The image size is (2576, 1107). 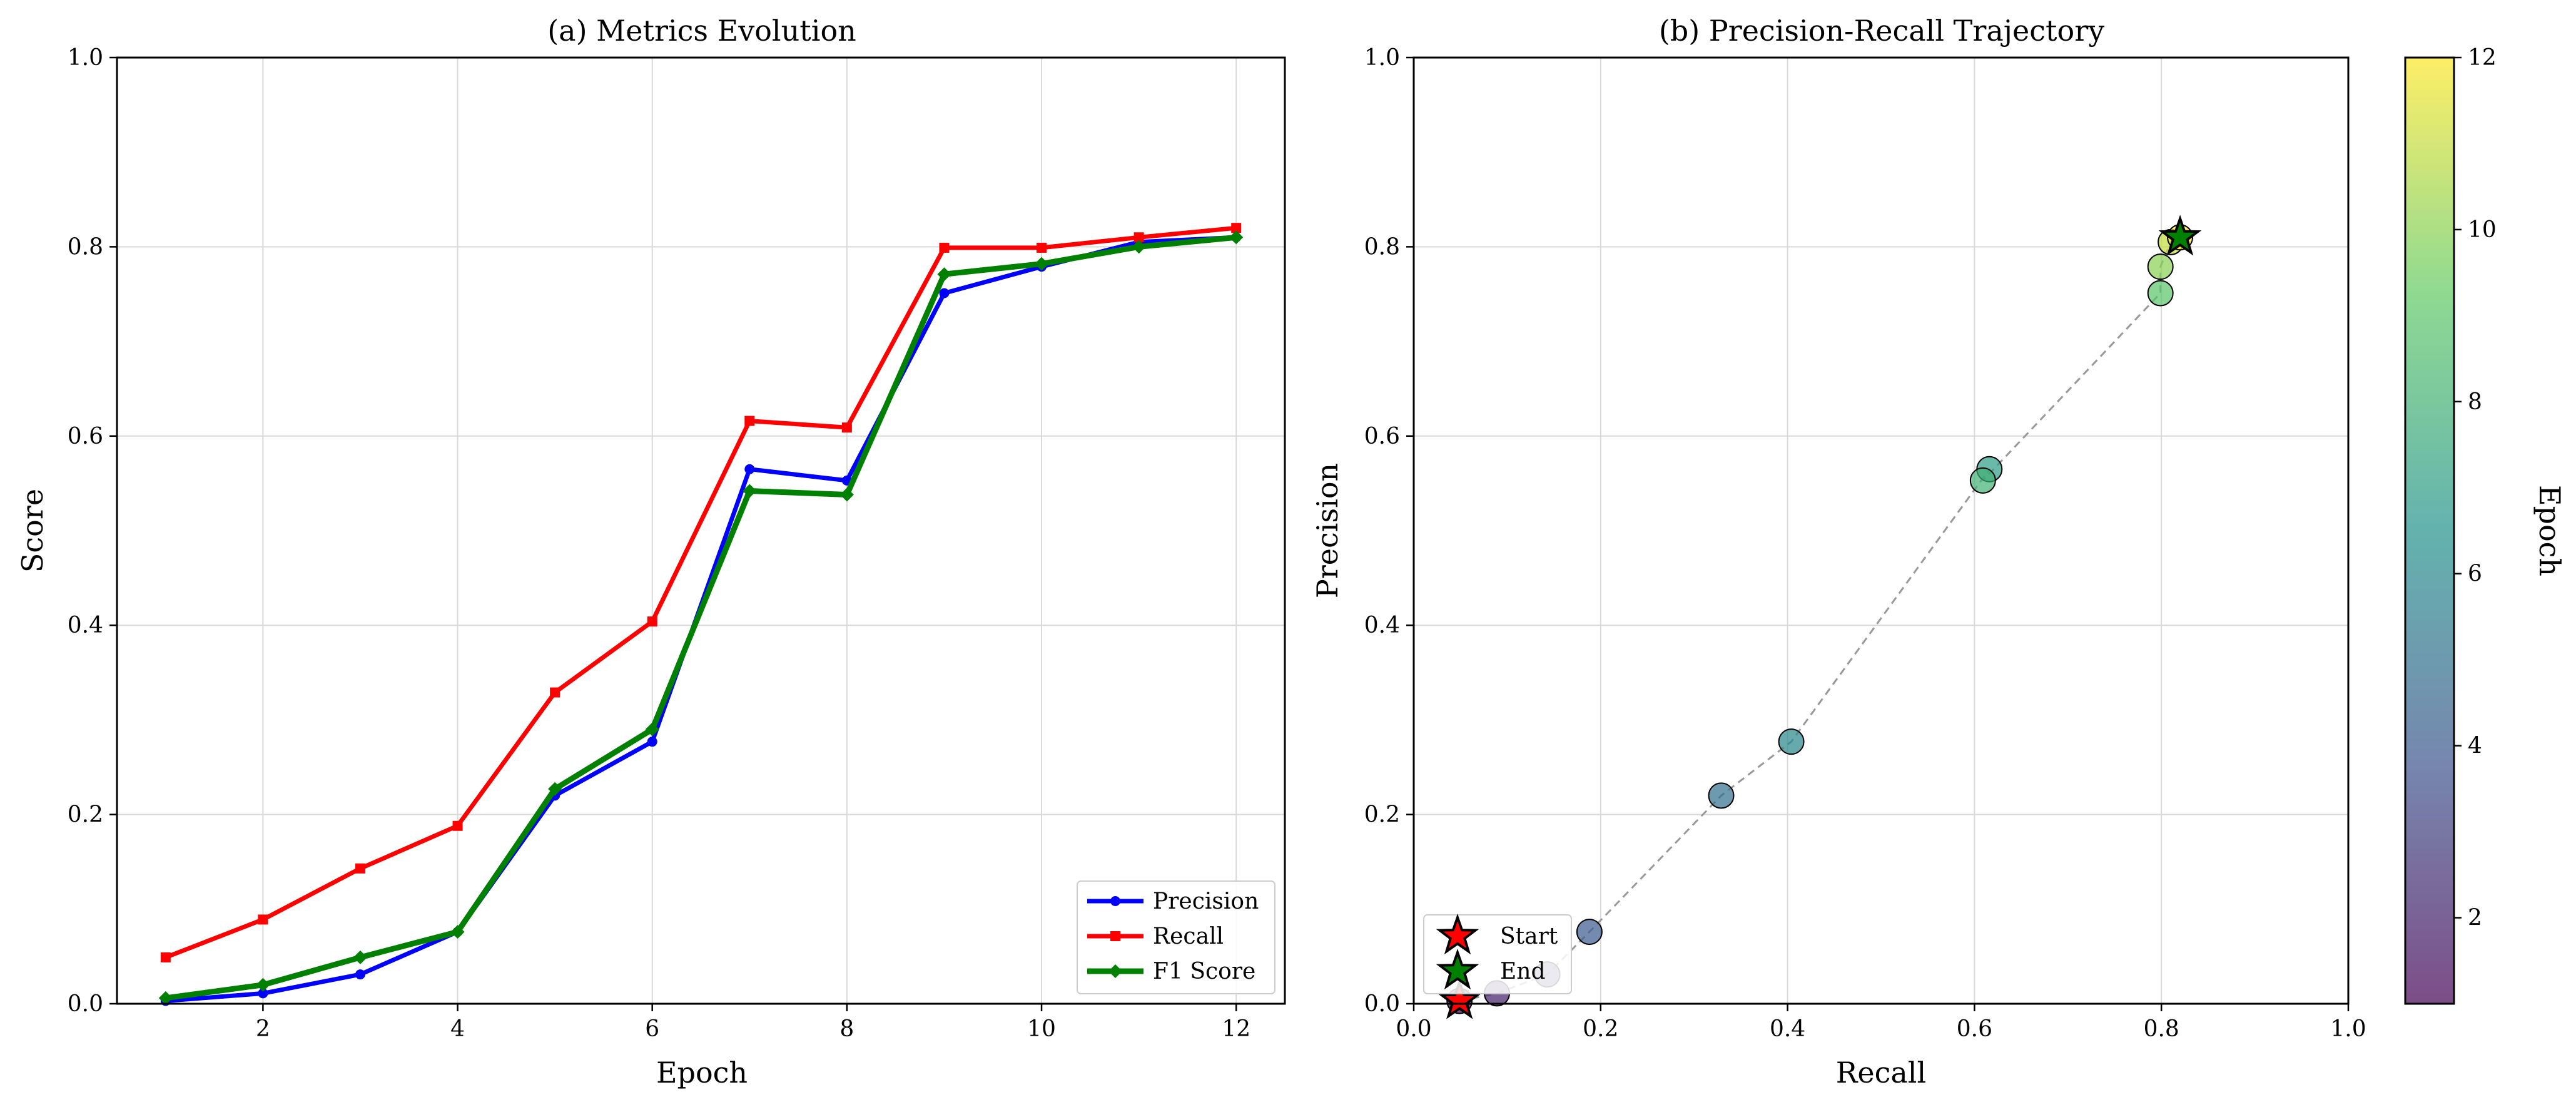 I want to click on legend-recall-marker, so click(x=1115, y=936).